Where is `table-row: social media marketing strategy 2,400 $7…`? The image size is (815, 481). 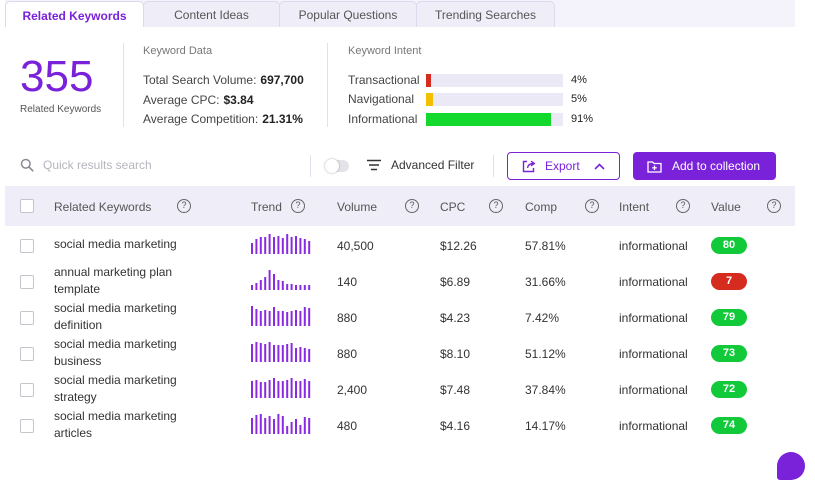
table-row: social media marketing strategy 2,400 $7… is located at coordinates (400, 389).